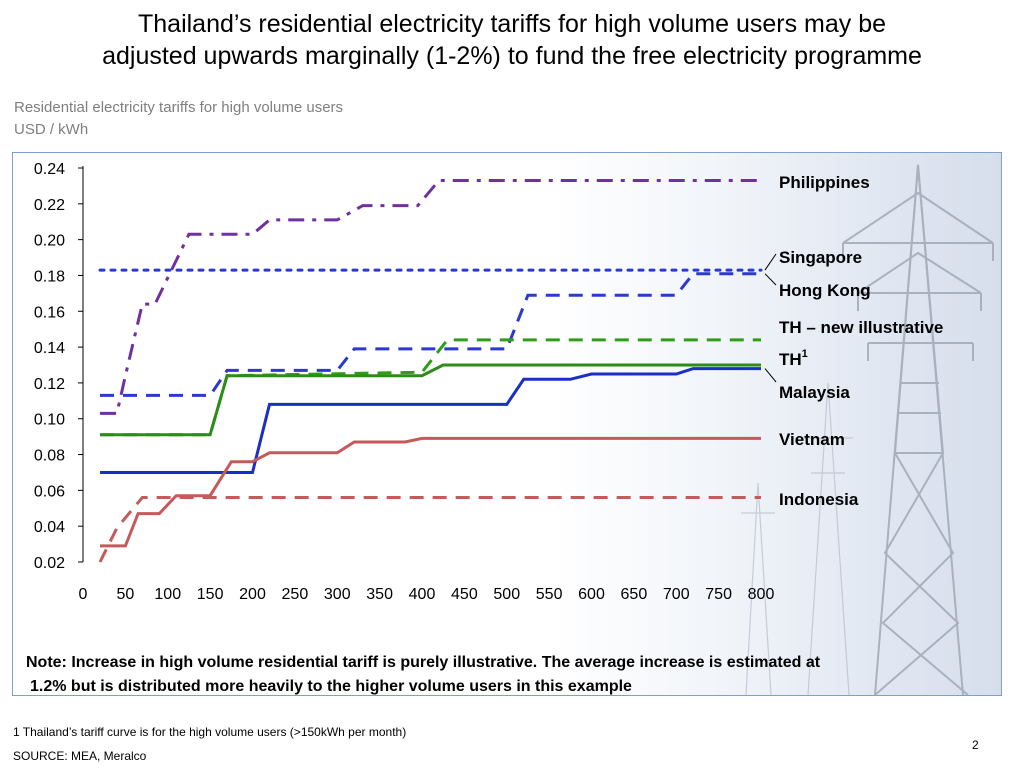 This screenshot has width=1024, height=768. I want to click on y-tick-label: 0.06, so click(49, 491).